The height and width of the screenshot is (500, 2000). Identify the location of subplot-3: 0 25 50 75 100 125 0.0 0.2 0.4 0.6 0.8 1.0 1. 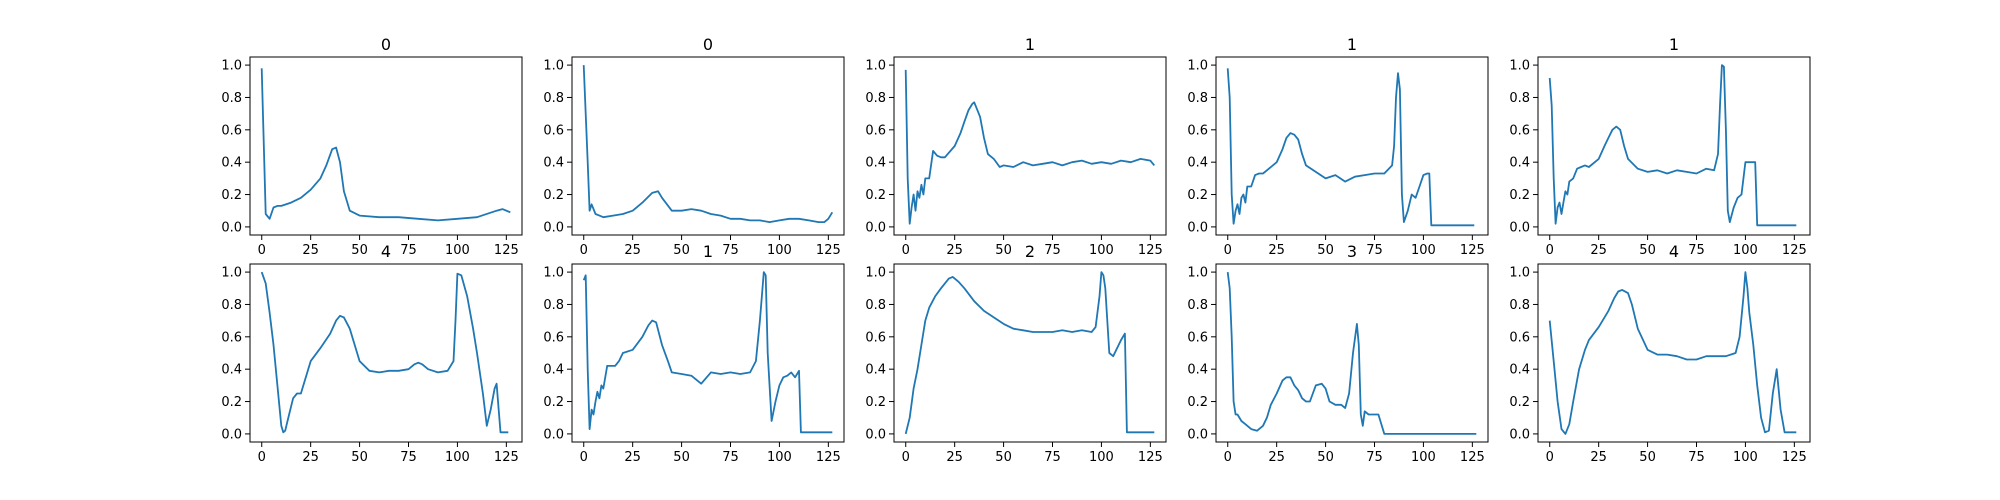
(1338, 146).